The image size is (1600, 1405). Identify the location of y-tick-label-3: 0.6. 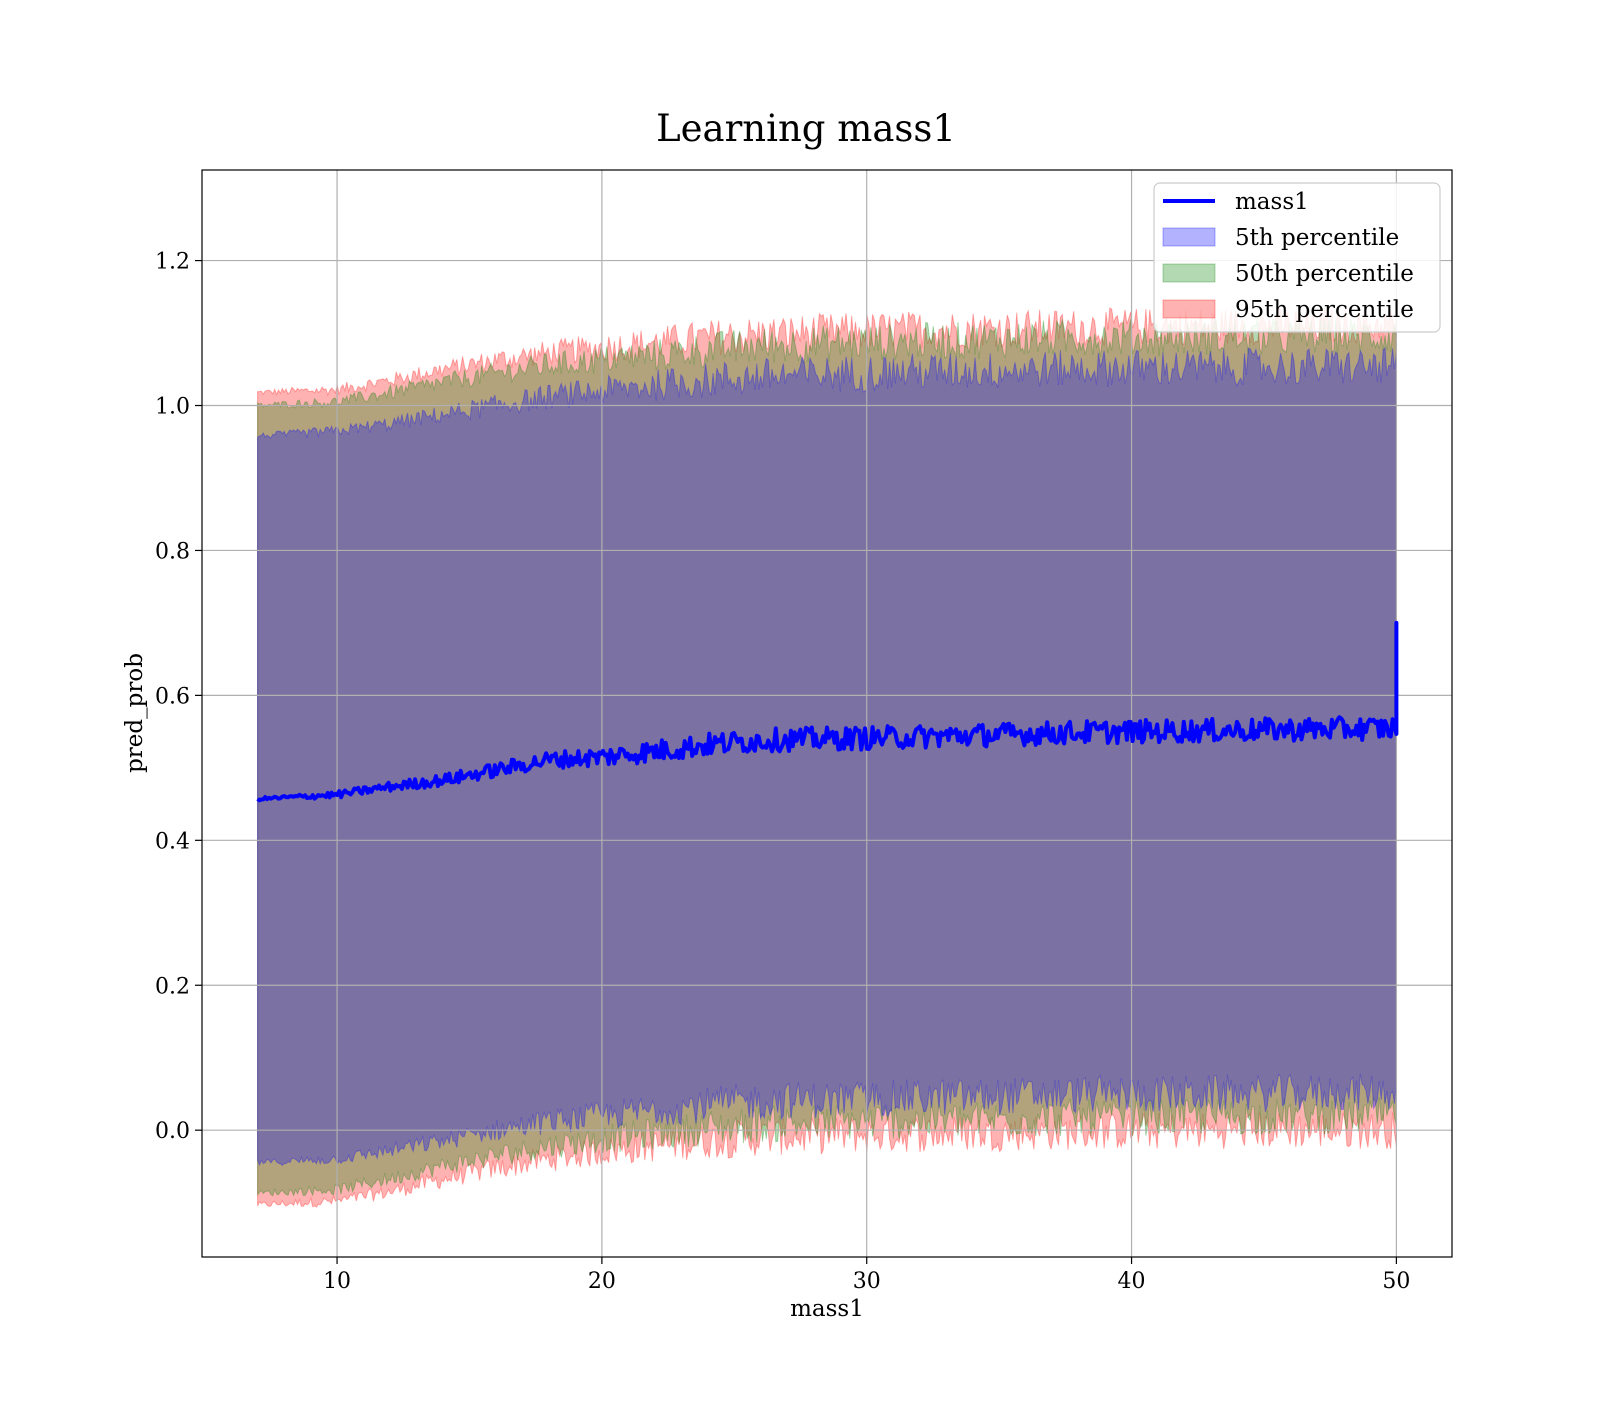
(172, 696).